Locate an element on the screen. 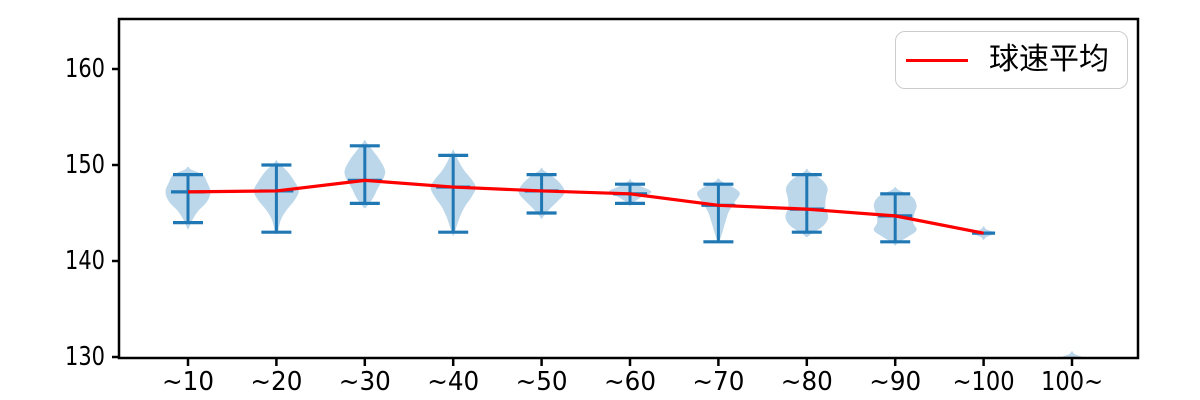 The height and width of the screenshot is (400, 1200). x-tick-label-~70: ~70 is located at coordinates (718, 382).